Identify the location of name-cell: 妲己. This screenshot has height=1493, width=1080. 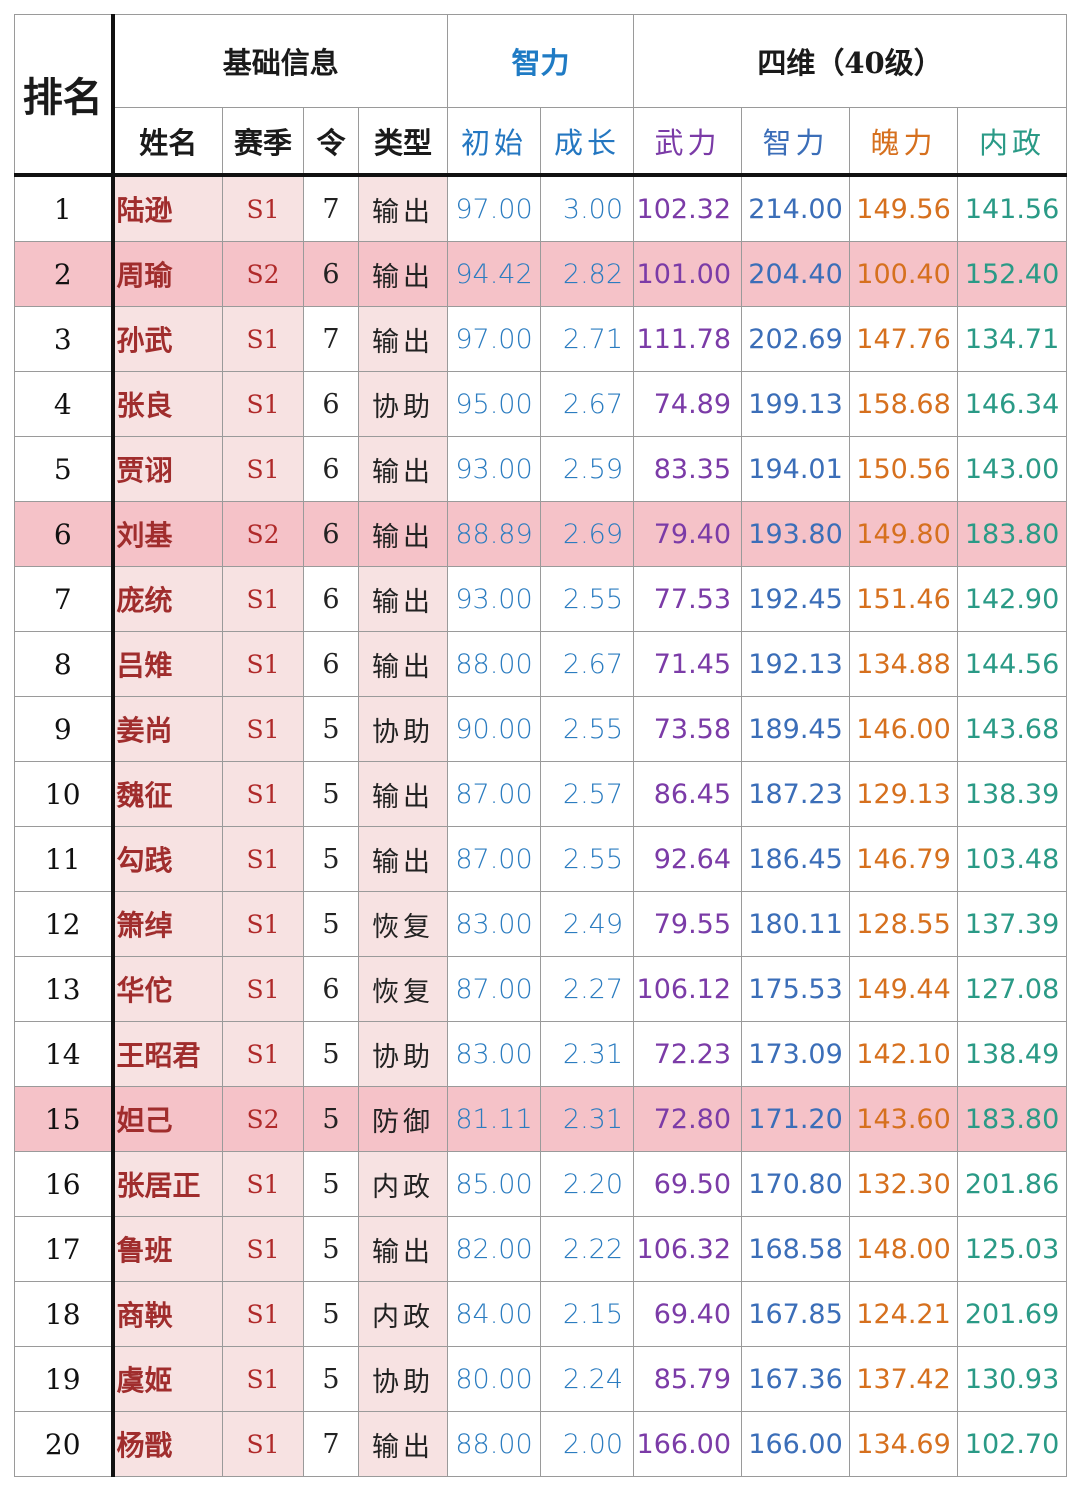
(167, 1119).